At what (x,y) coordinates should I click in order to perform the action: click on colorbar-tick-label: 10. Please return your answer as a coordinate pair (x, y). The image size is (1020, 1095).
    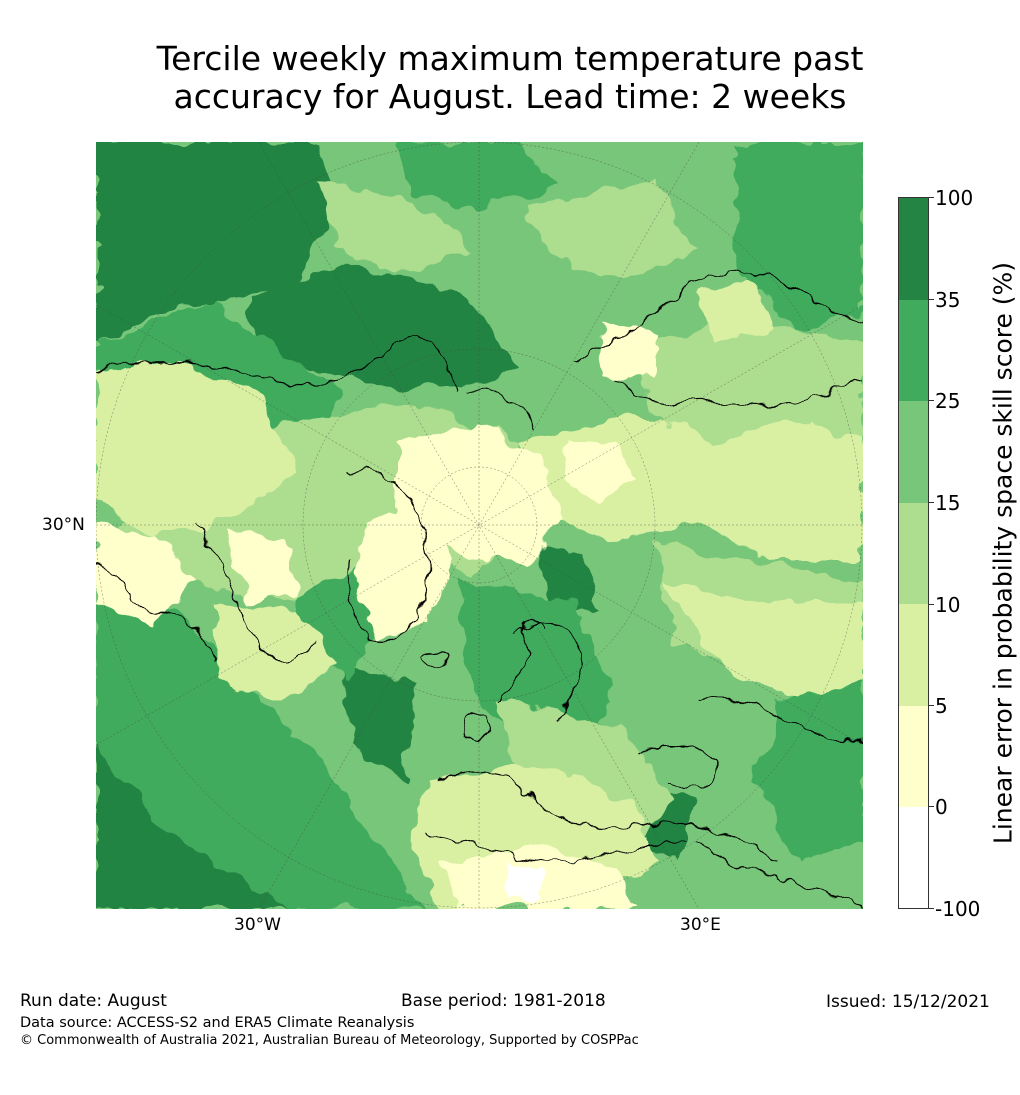
    Looking at the image, I should click on (948, 605).